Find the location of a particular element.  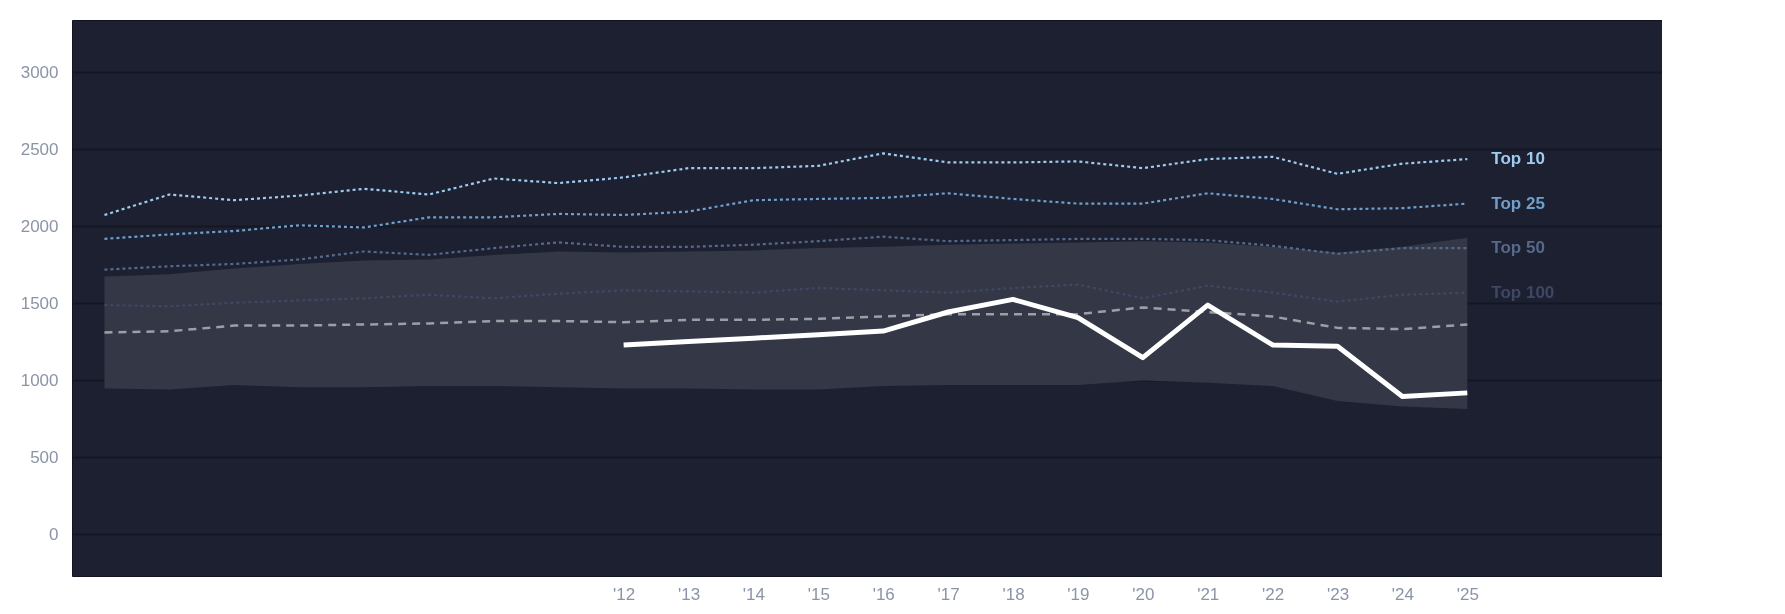

x-tick-label: '18 is located at coordinates (1013, 594).